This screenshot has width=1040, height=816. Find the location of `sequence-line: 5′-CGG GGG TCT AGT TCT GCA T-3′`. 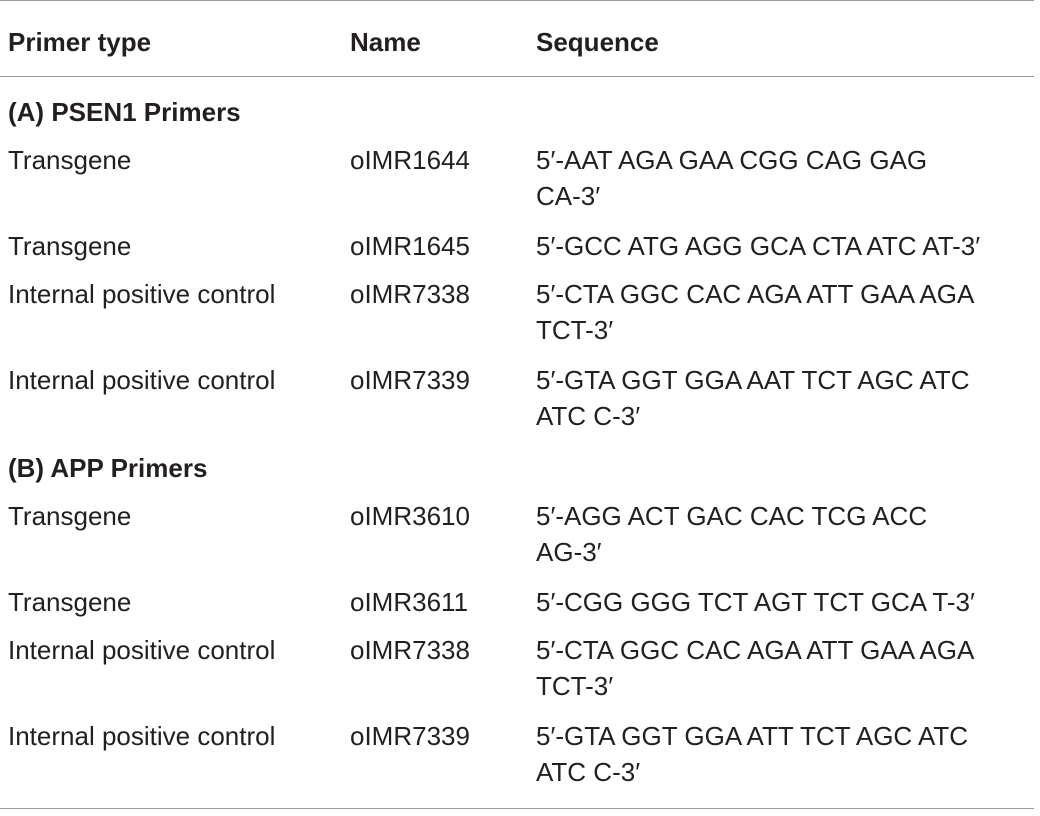

sequence-line: 5′-CGG GGG TCT AGT TCT GCA T-3′ is located at coordinates (755, 602).